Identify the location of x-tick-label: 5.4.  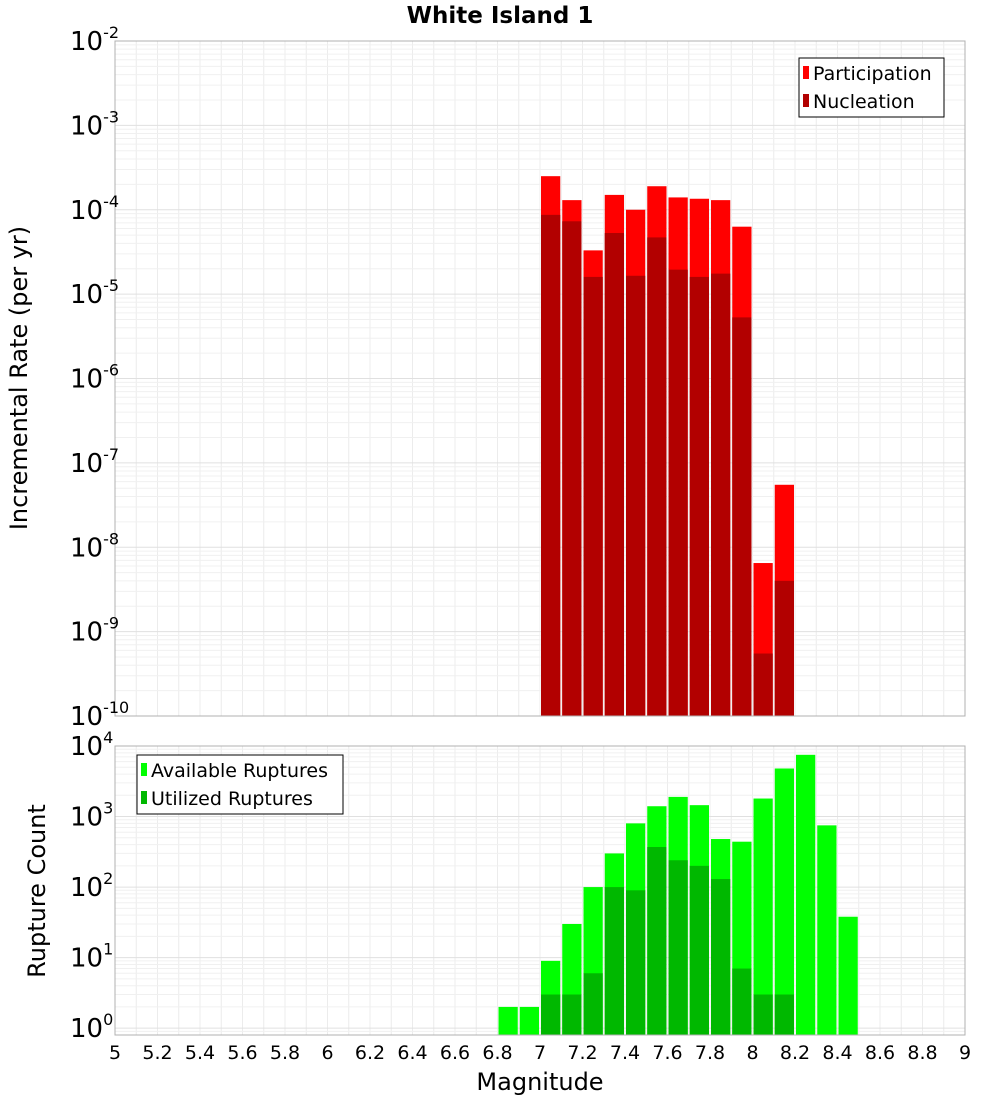
(200, 1053).